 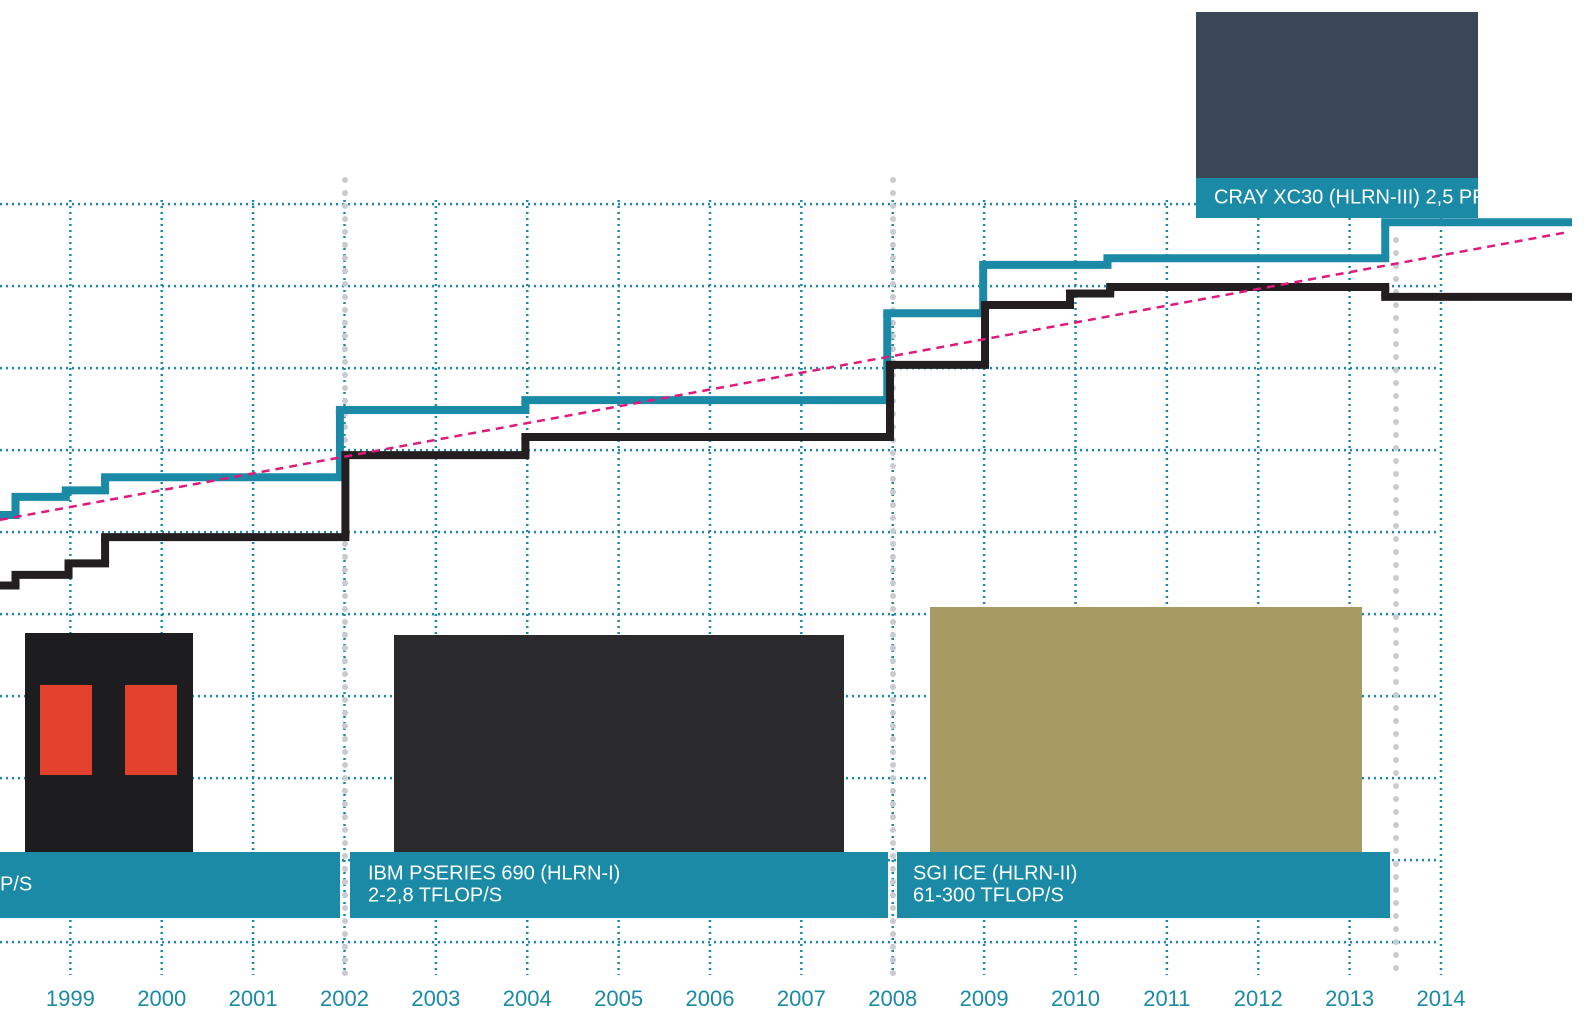 I want to click on x-tick-label: 2007, so click(x=801, y=998).